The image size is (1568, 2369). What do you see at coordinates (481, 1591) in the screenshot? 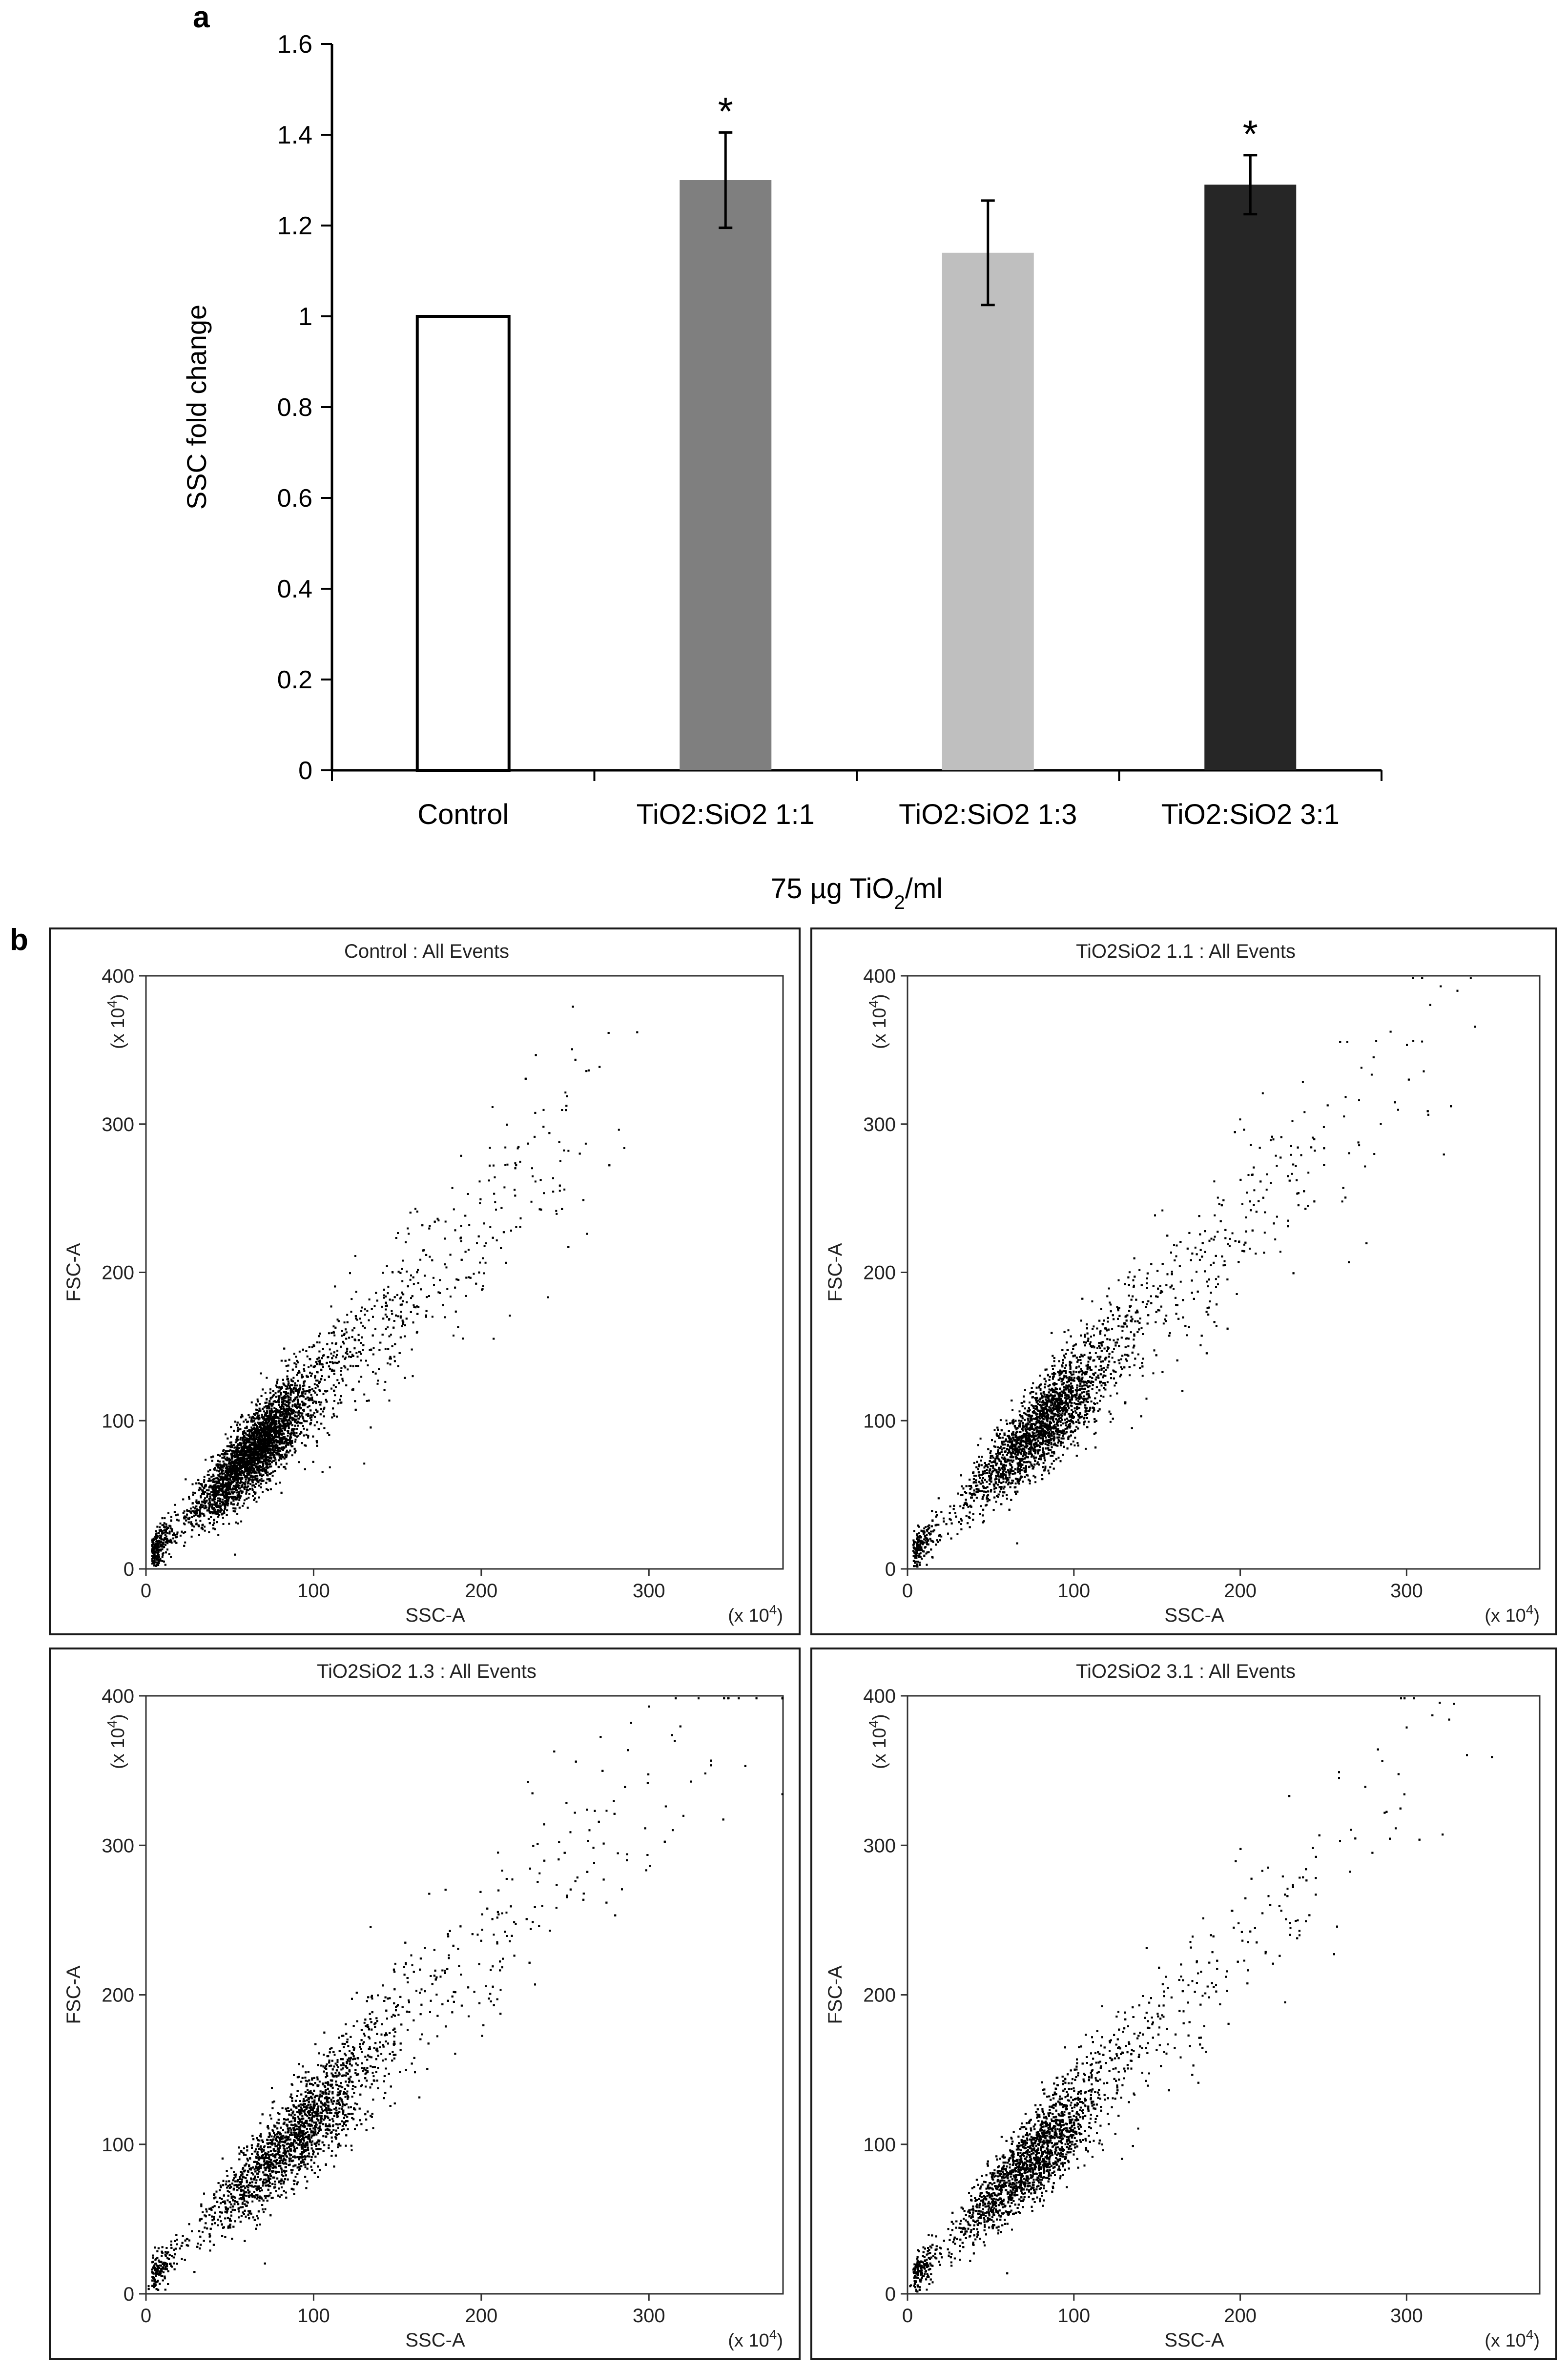
I see `x-tick-label: 200` at bounding box center [481, 1591].